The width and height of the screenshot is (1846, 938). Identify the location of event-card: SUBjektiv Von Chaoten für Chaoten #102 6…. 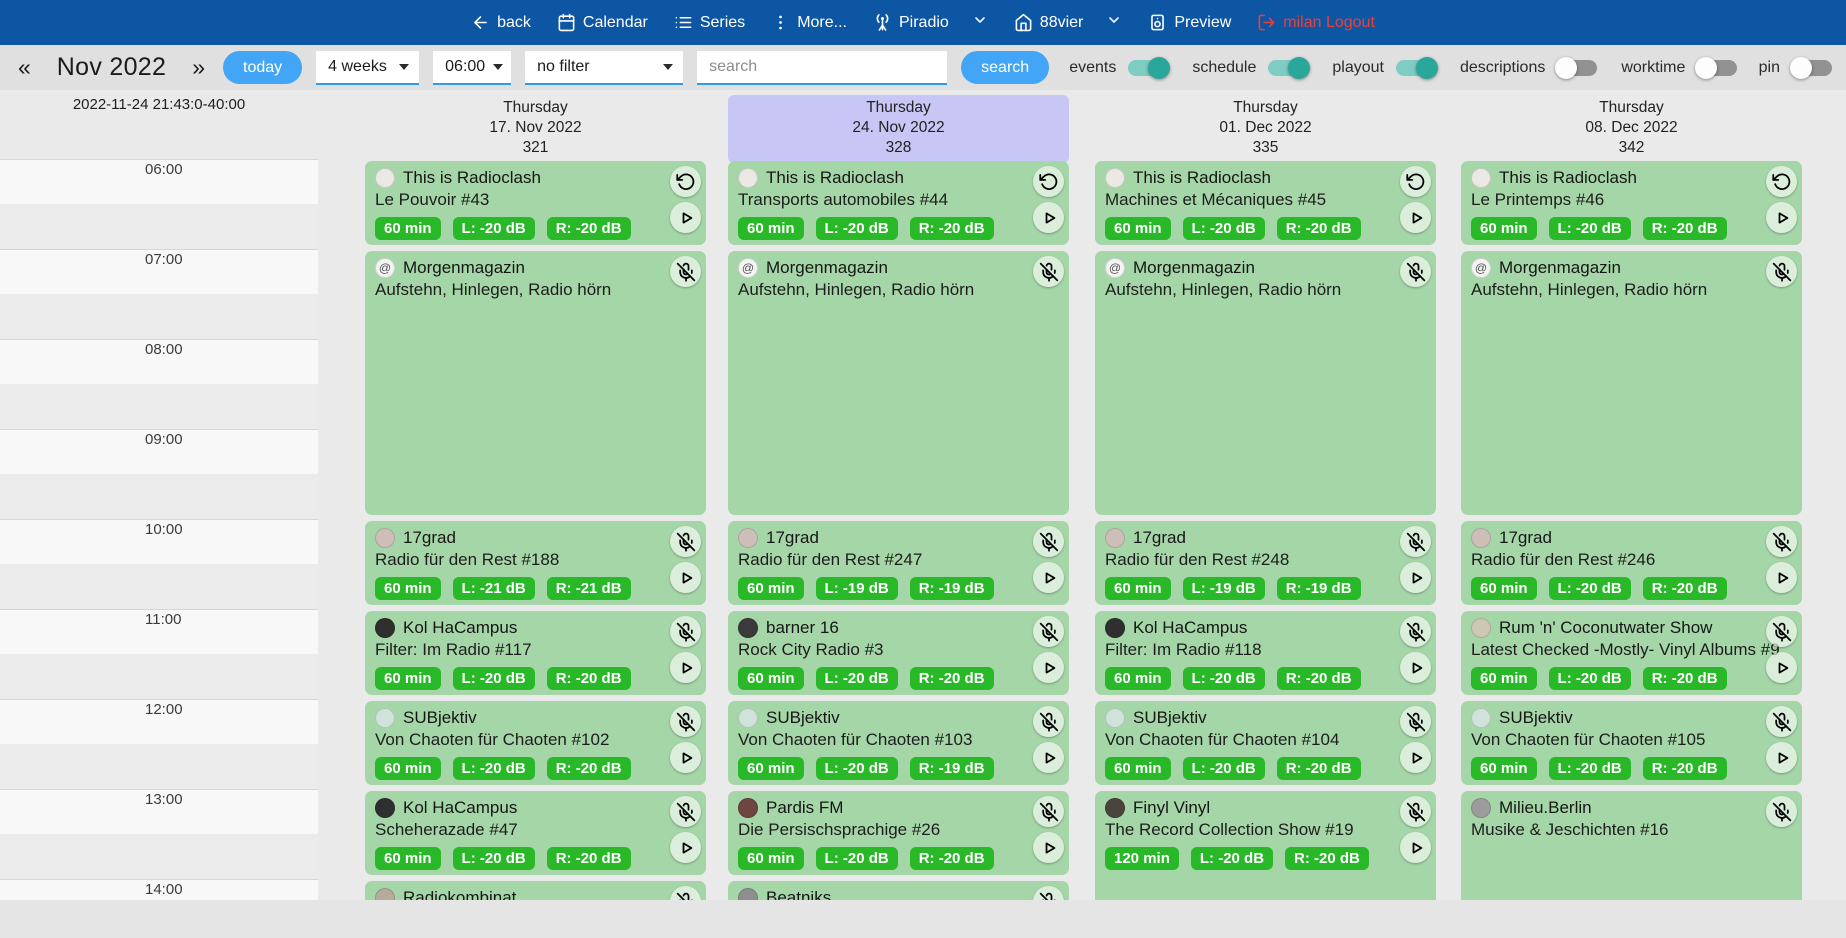
(535, 743).